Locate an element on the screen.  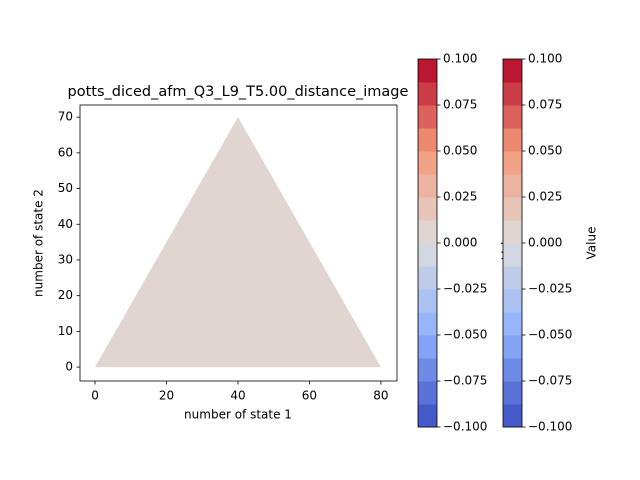
x-tick-label: 80 is located at coordinates (380, 396).